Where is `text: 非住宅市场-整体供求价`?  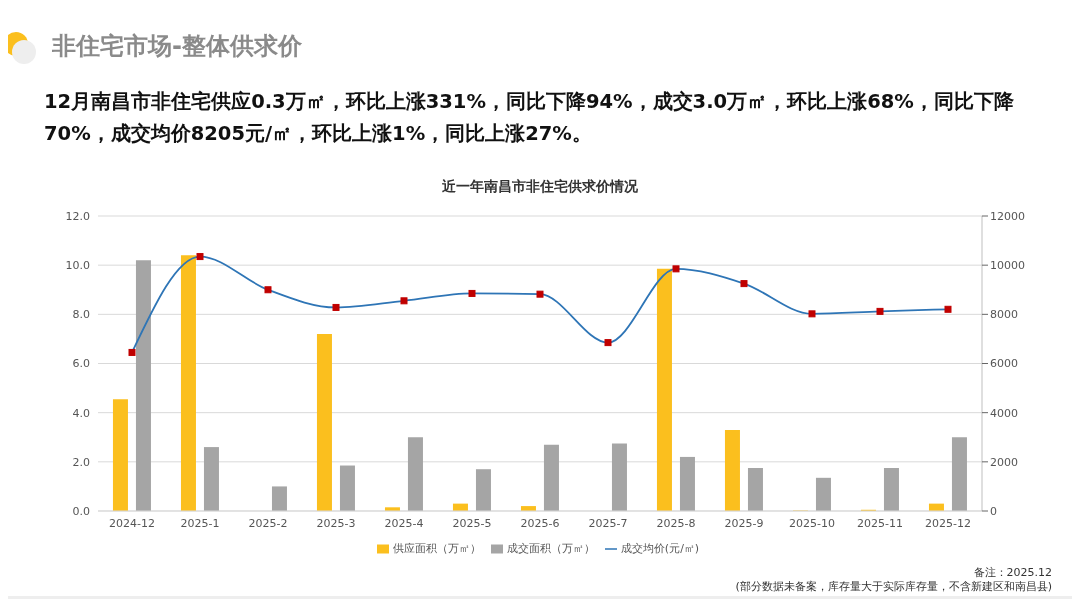 text: 非住宅市场-整体供求价 is located at coordinates (177, 46).